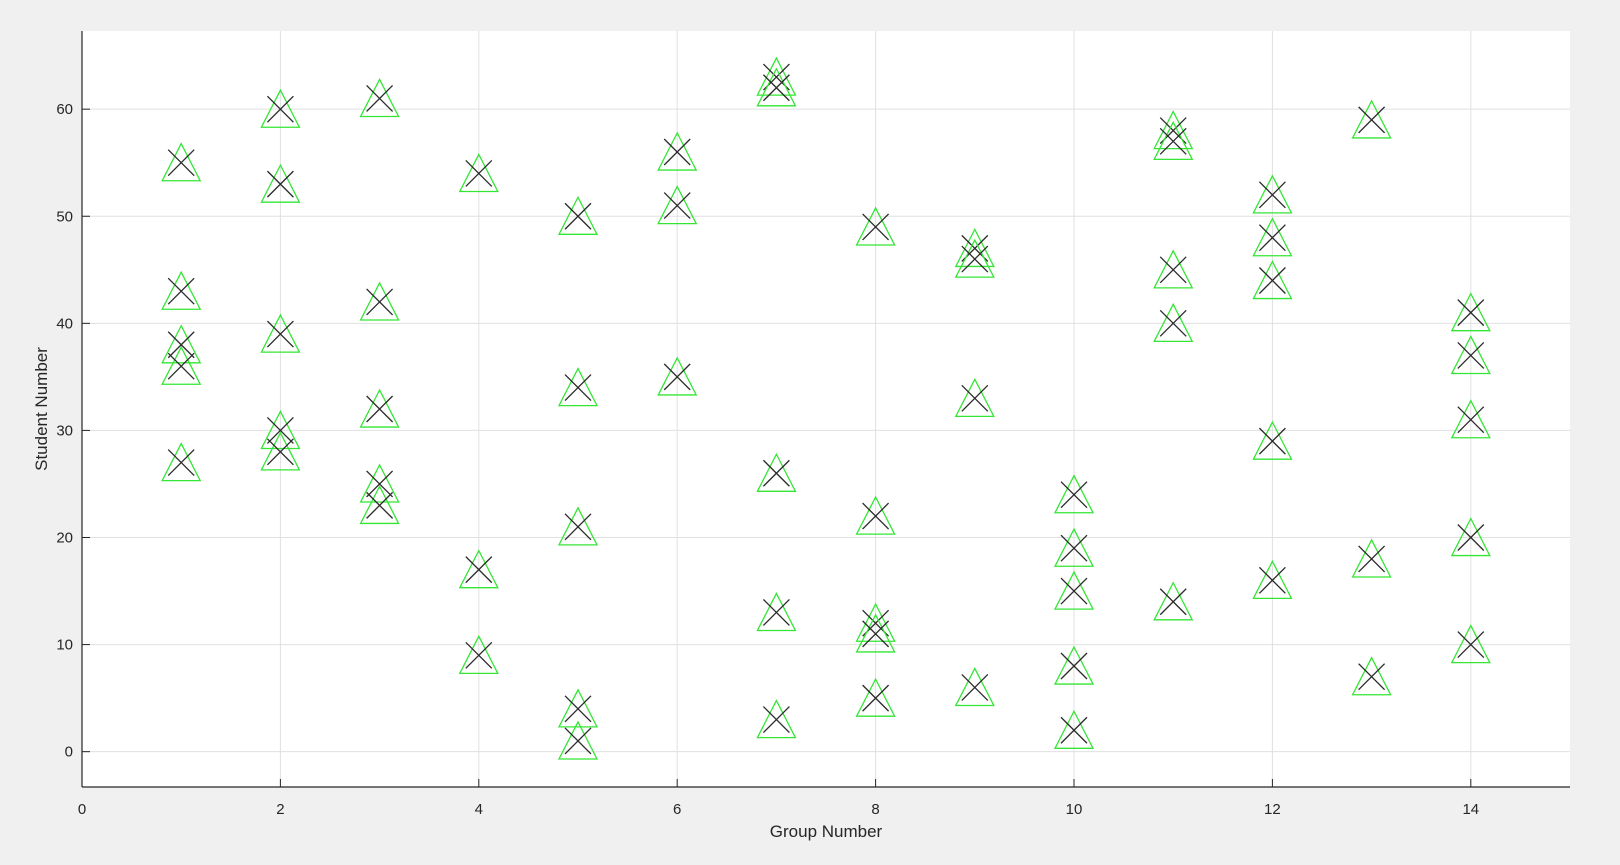 This screenshot has width=1620, height=865. I want to click on y-tick-label: 50, so click(64, 216).